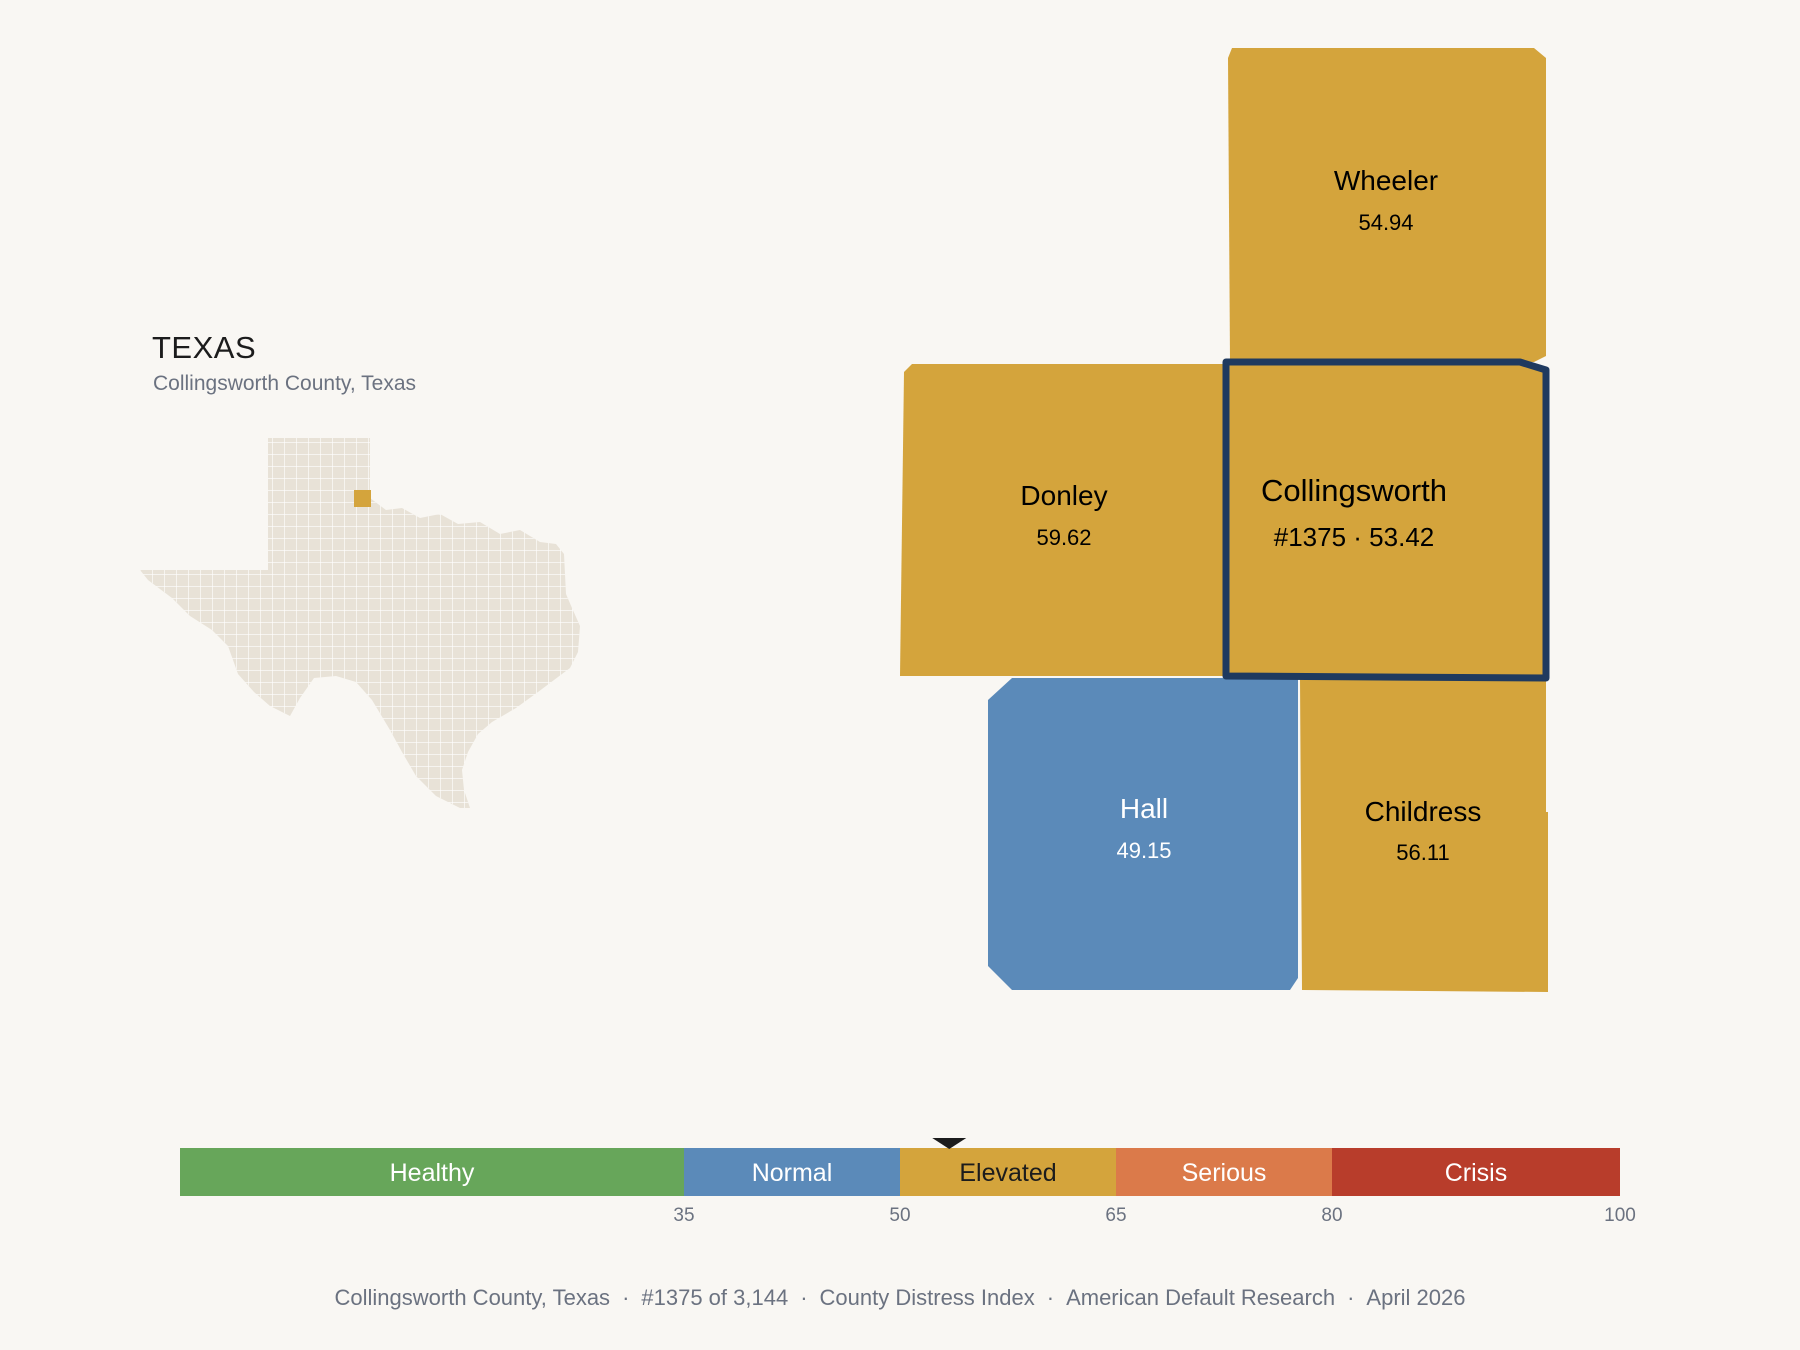 The height and width of the screenshot is (1350, 1800). What do you see at coordinates (949, 1143) in the screenshot?
I see `scale-marker` at bounding box center [949, 1143].